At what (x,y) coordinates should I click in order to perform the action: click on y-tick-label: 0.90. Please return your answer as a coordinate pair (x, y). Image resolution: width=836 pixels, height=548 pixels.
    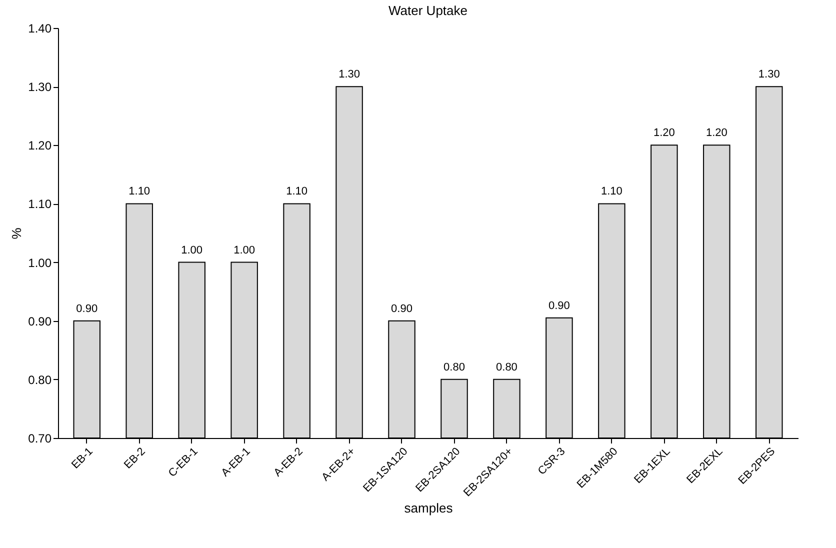
    Looking at the image, I should click on (40, 321).